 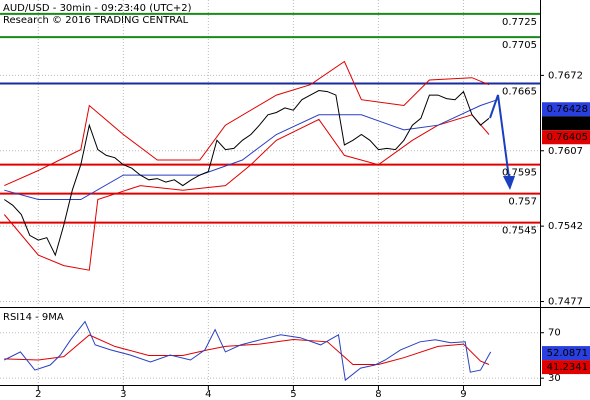 What do you see at coordinates (509, 183) in the screenshot?
I see `arrow-head` at bounding box center [509, 183].